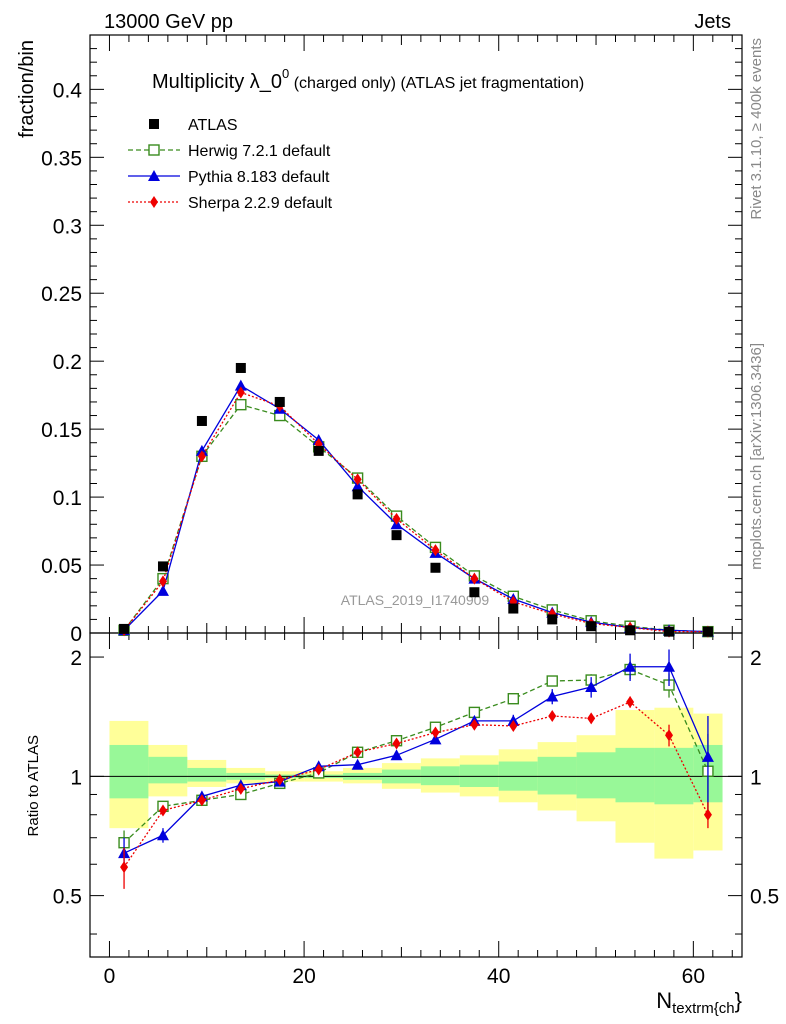 This screenshot has width=786, height=1024. I want to click on header-left: 13000 GeV pp, so click(168, 22).